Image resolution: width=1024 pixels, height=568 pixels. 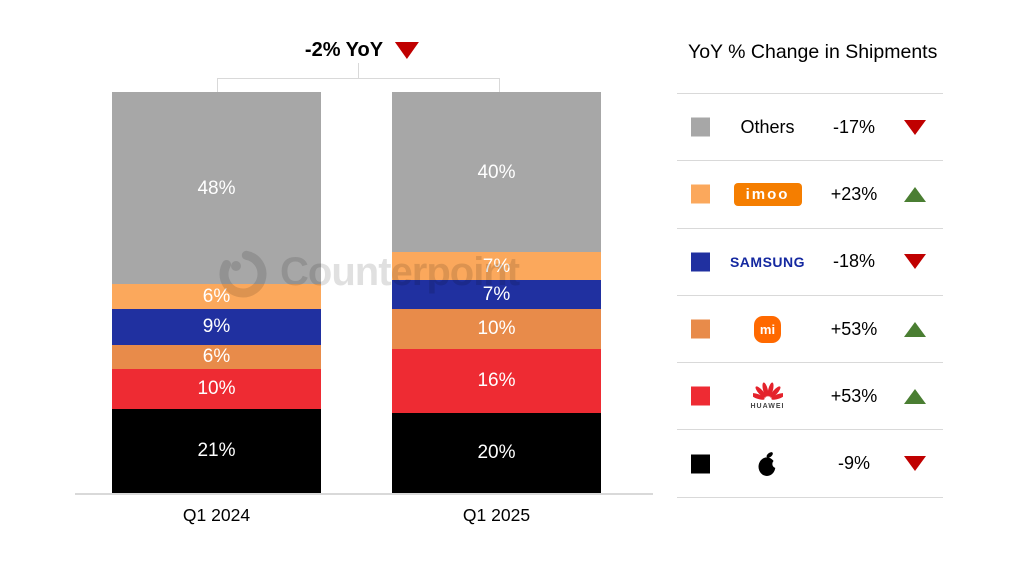 I want to click on bar-segment-others-q1-2024: 48%, so click(x=216, y=188).